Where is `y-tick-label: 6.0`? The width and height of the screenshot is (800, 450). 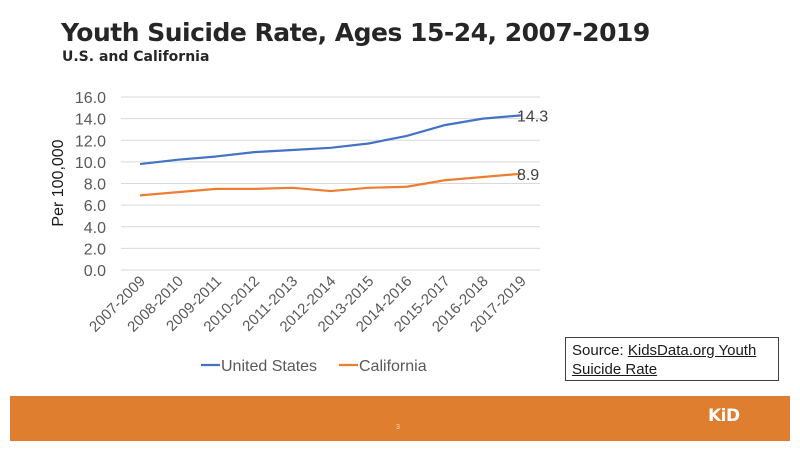 y-tick-label: 6.0 is located at coordinates (95, 206).